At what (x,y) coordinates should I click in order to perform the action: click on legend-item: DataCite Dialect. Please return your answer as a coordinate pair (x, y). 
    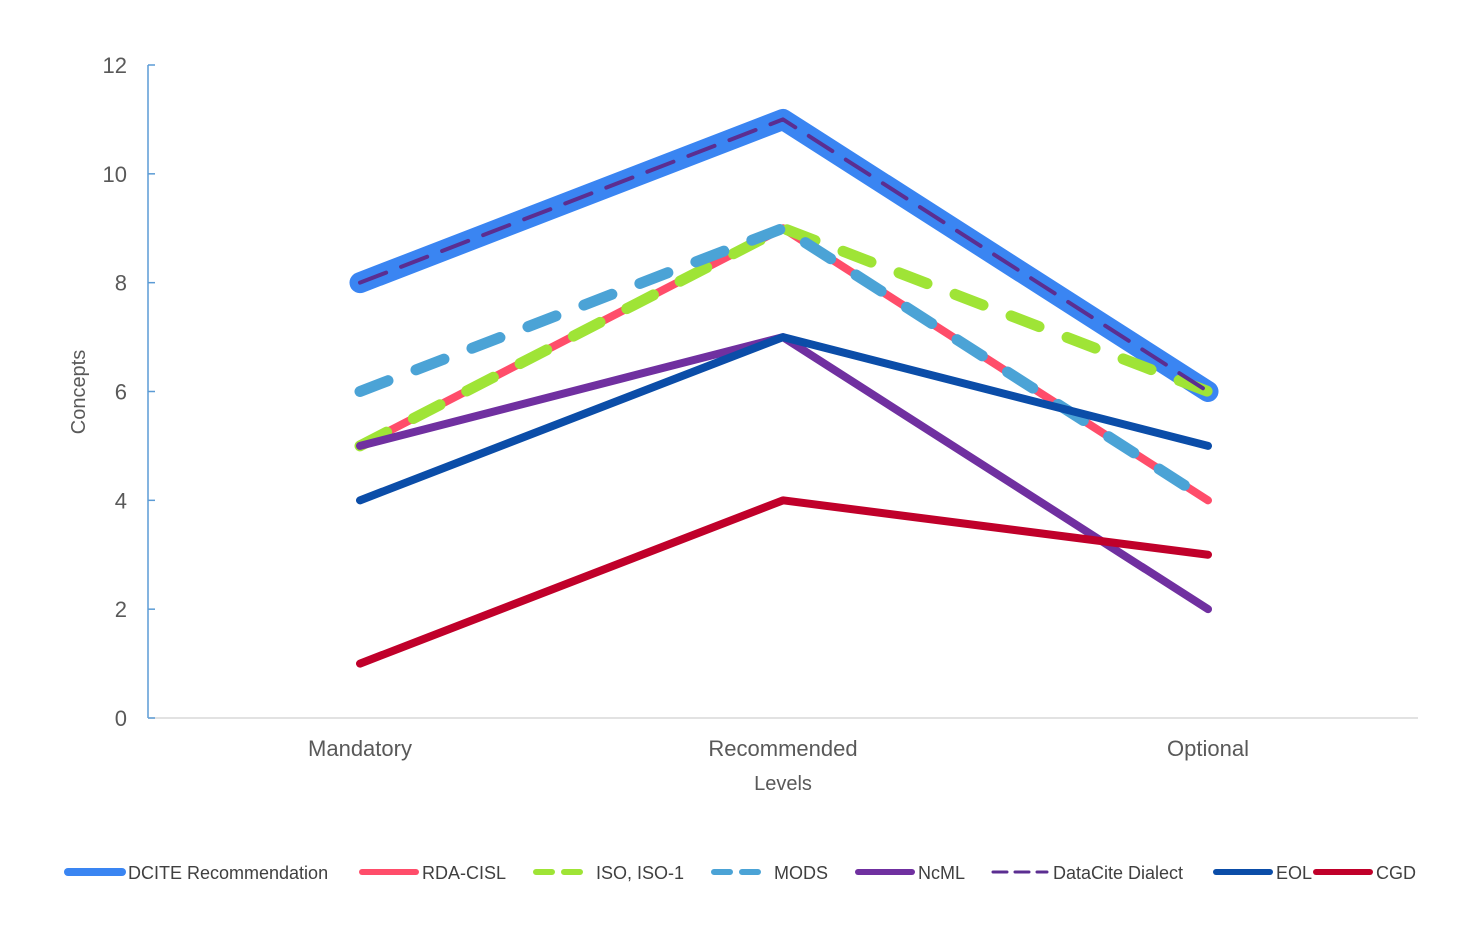
    Looking at the image, I should click on (1087, 873).